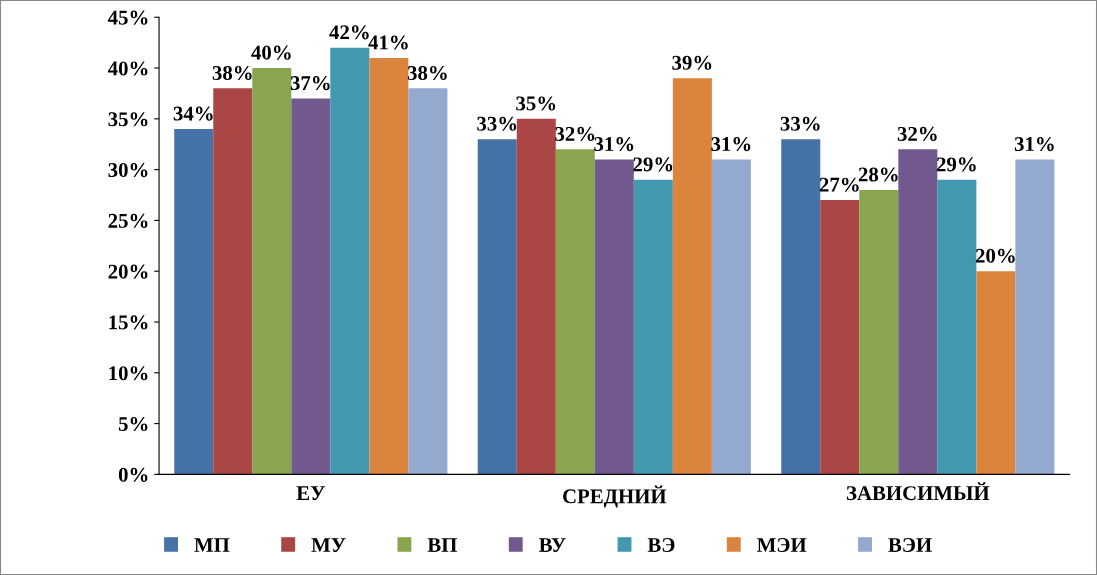 Image resolution: width=1097 pixels, height=575 pixels. I want to click on y-tick-label: 5%, so click(133, 424).